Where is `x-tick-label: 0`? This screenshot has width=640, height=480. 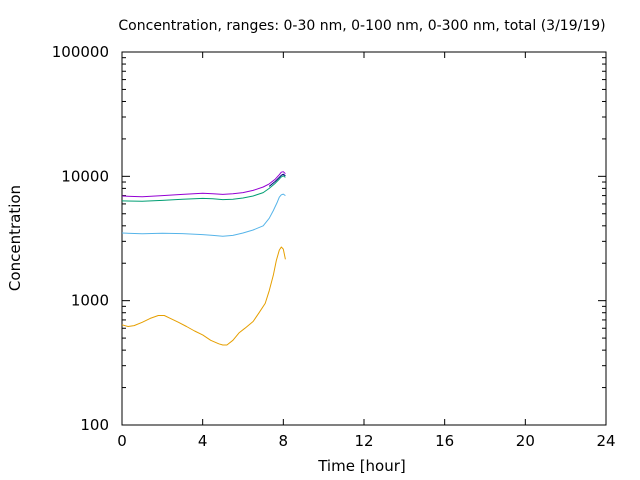
x-tick-label: 0 is located at coordinates (122, 441).